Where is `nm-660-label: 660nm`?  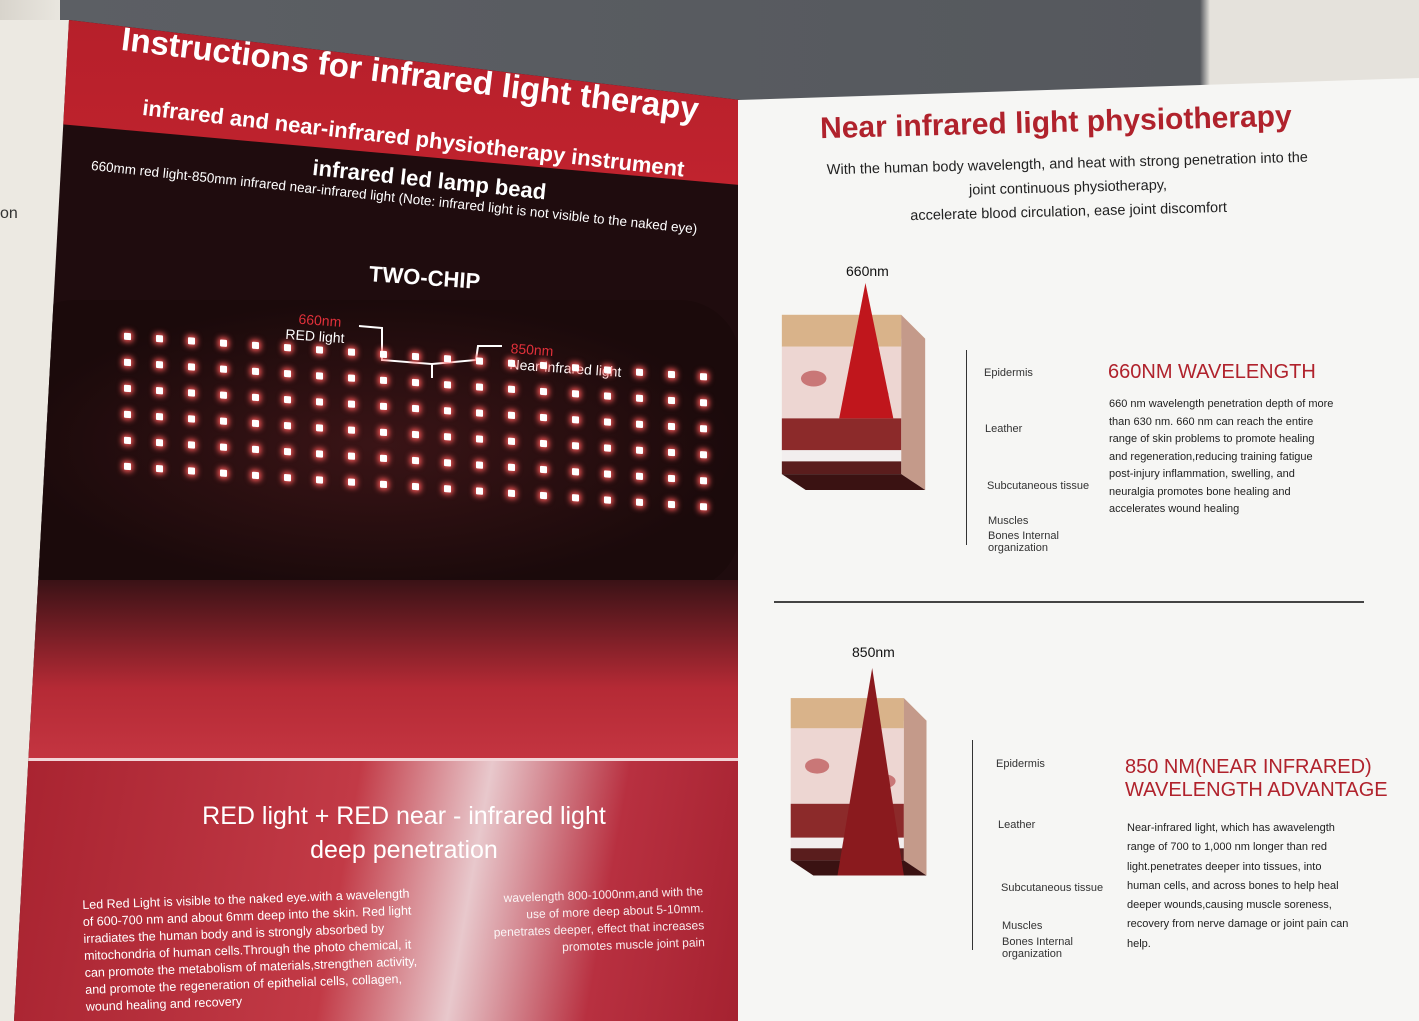 nm-660-label: 660nm is located at coordinates (867, 271).